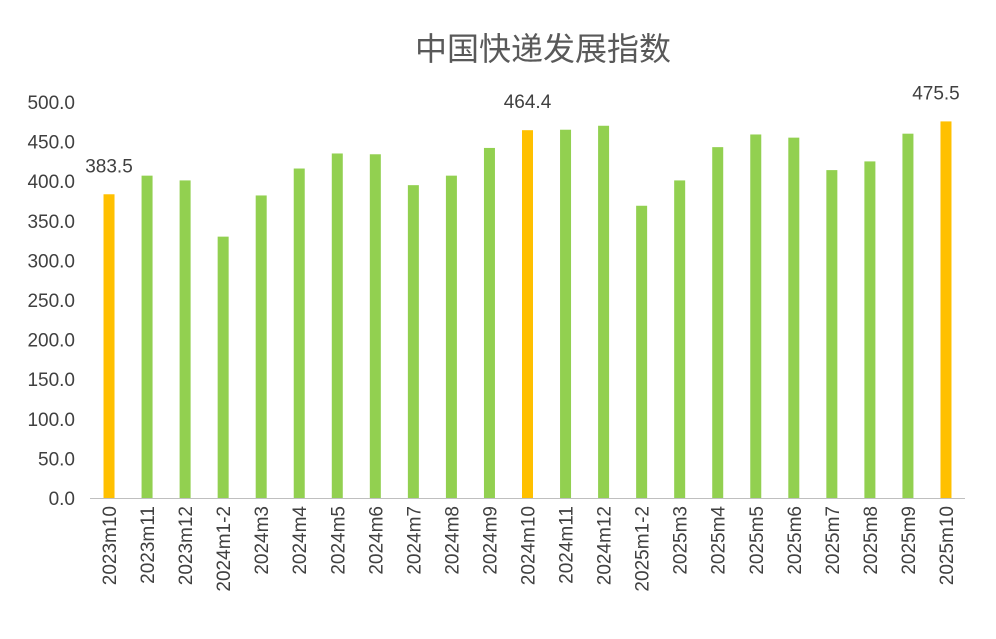 The width and height of the screenshot is (996, 639). What do you see at coordinates (908, 315) in the screenshot?
I see `bar-2025m9` at bounding box center [908, 315].